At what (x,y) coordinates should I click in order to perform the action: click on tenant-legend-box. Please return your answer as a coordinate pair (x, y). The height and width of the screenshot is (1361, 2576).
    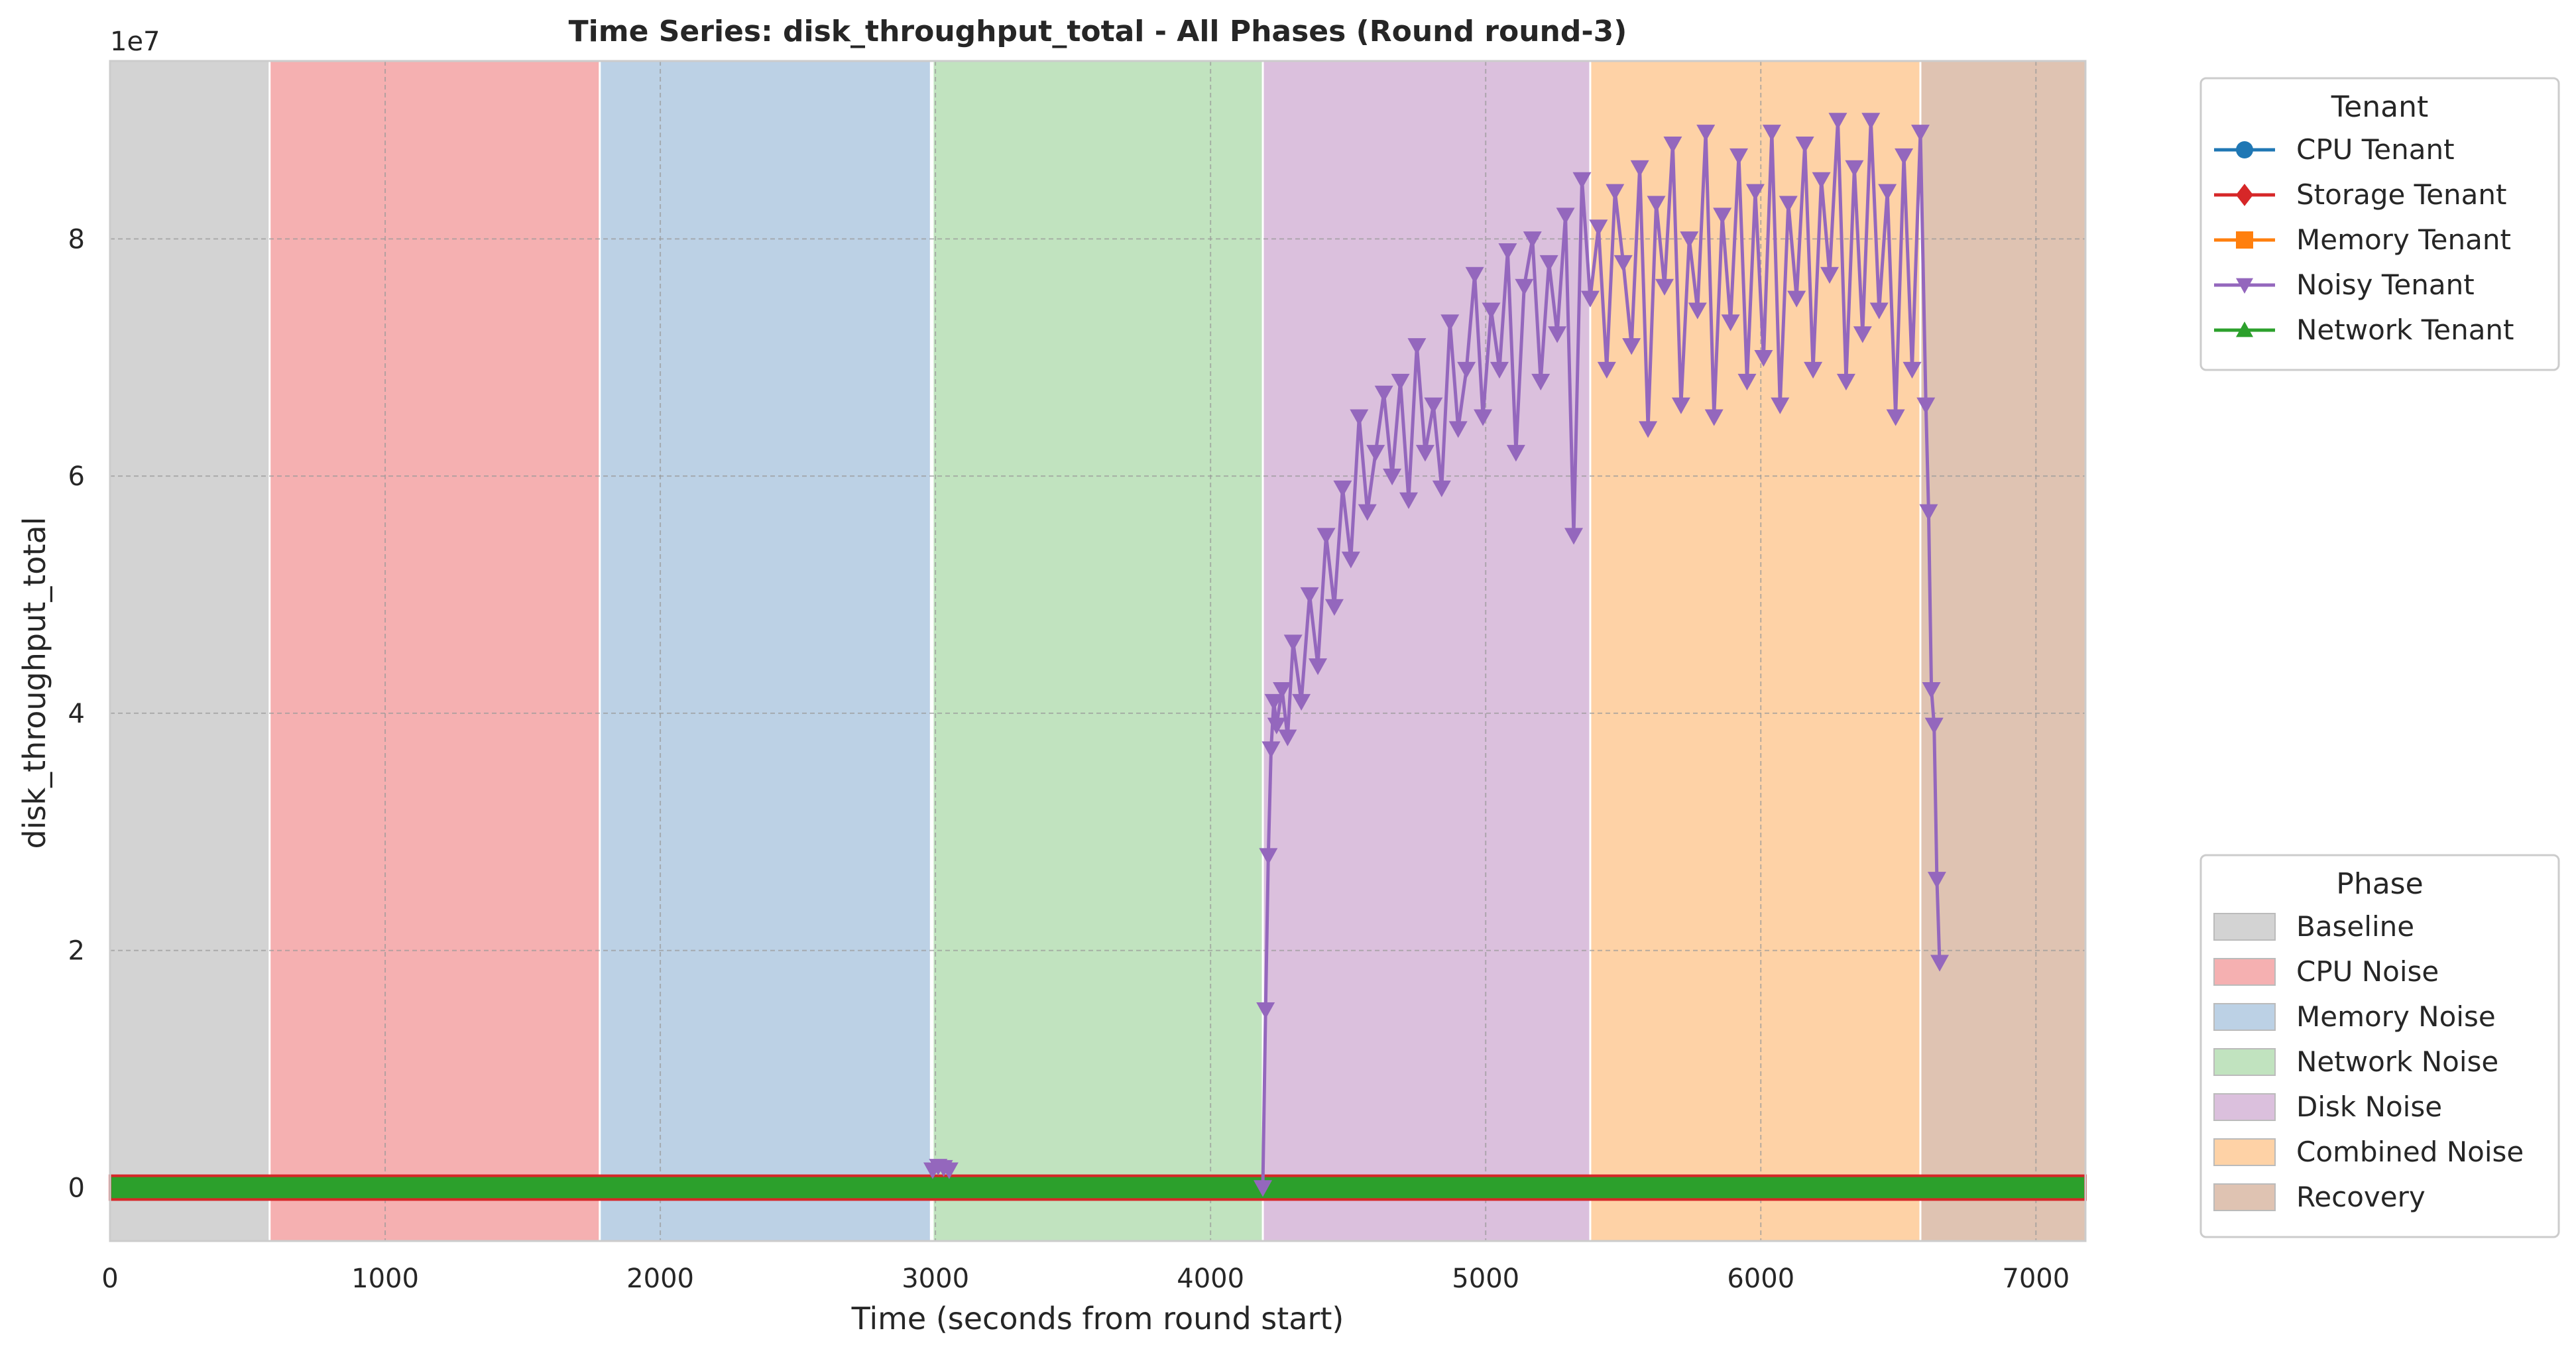
    Looking at the image, I should click on (2380, 224).